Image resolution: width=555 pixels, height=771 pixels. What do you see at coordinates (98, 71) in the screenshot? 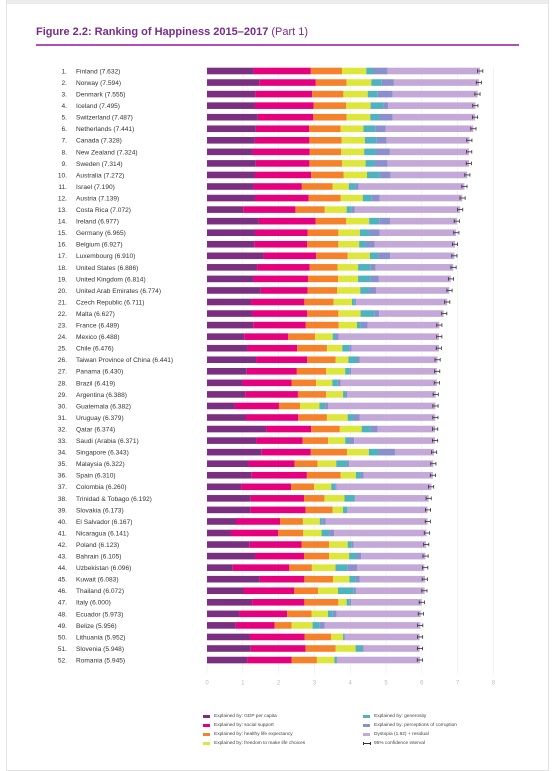
I see `country-label: Finland (7.632)` at bounding box center [98, 71].